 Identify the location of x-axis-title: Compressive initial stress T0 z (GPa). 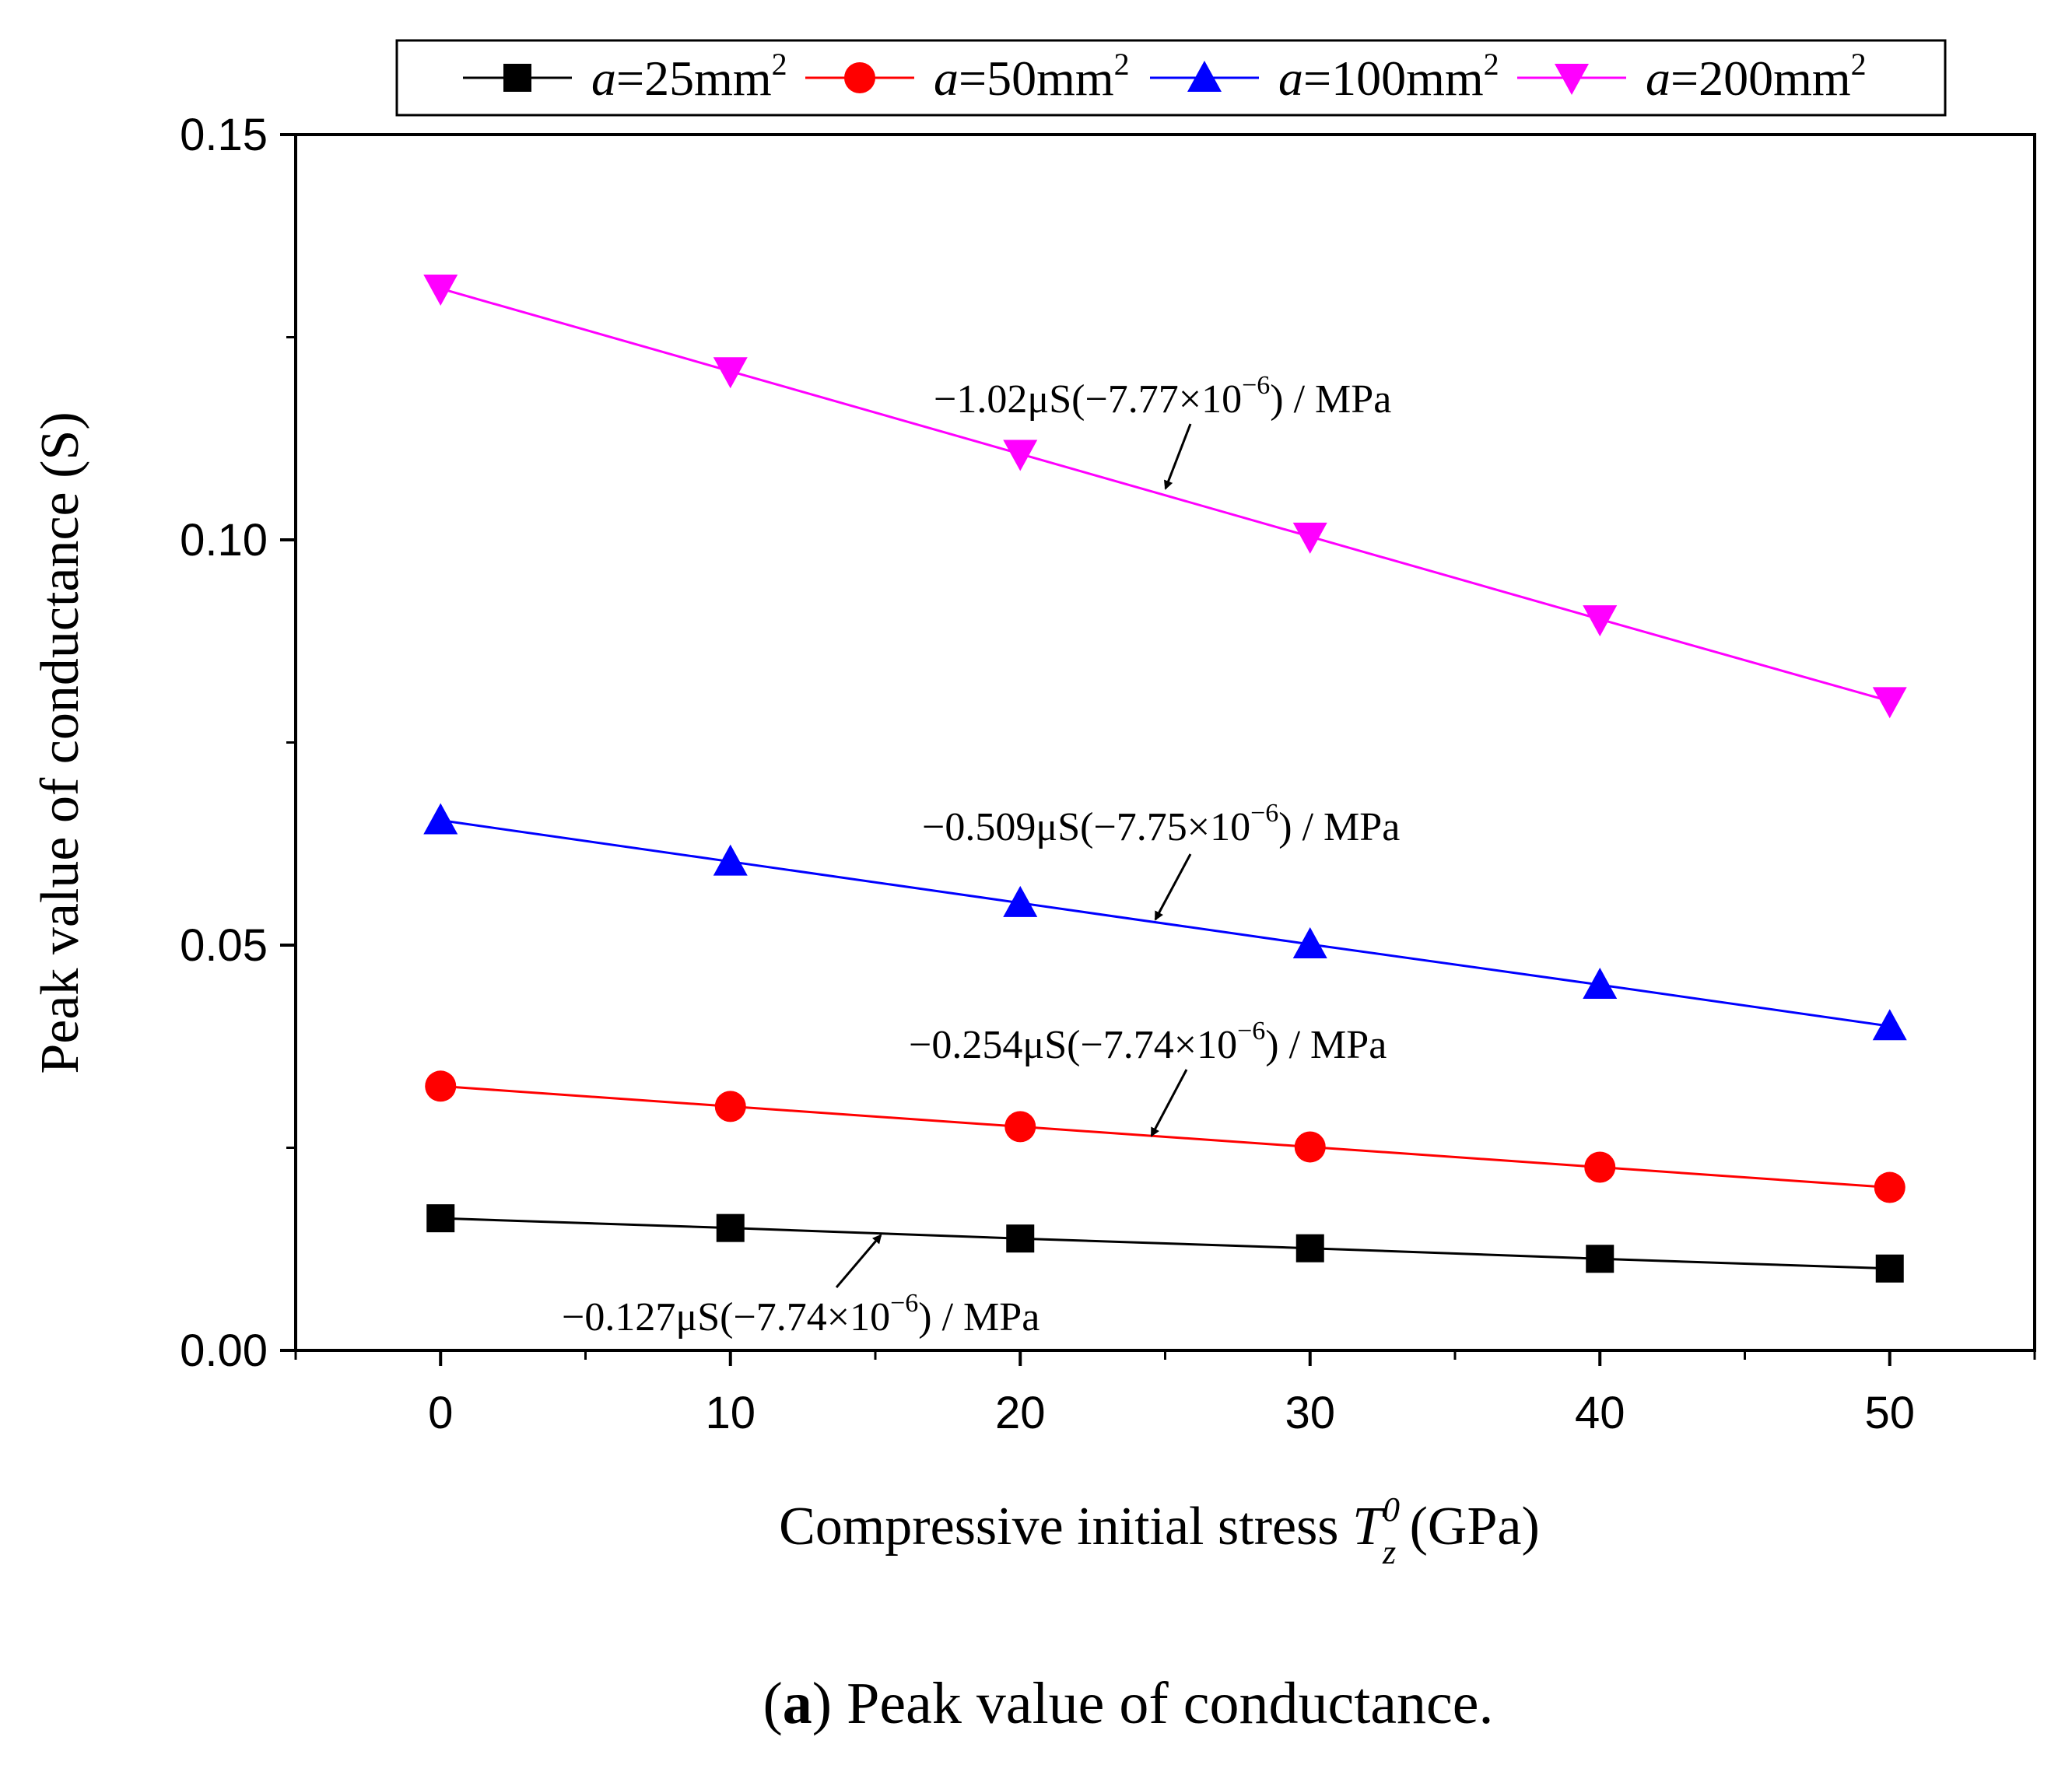
(1159, 1530).